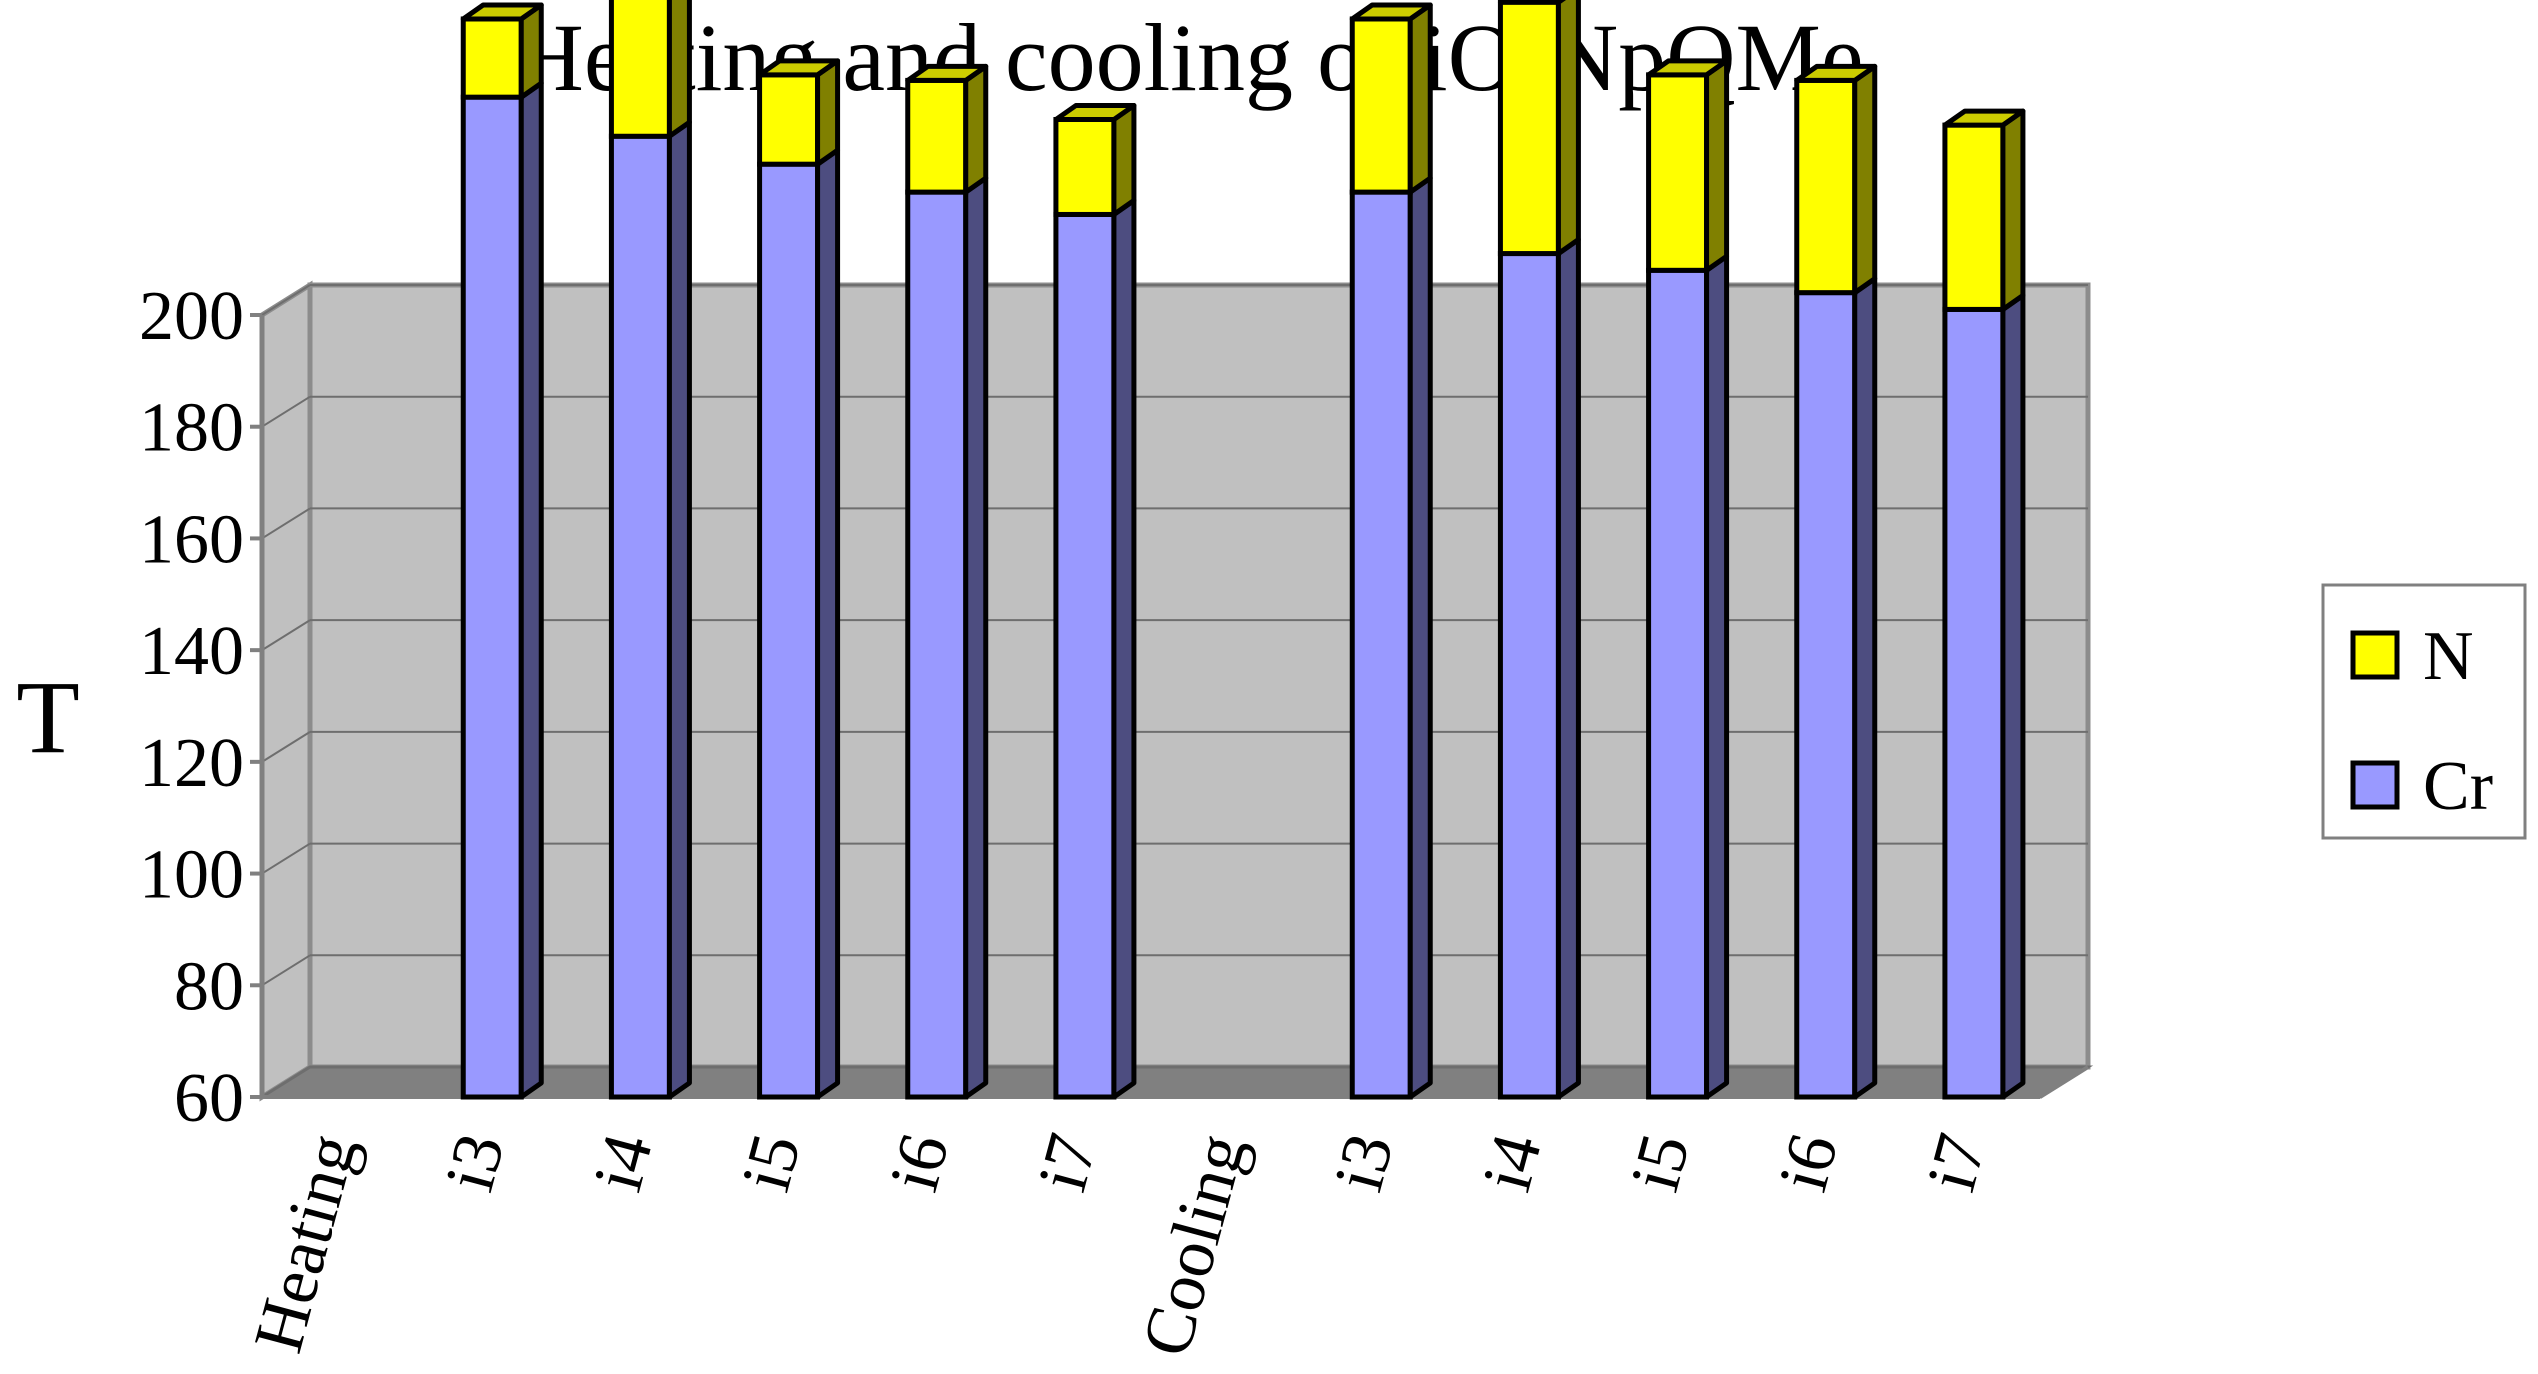 This screenshot has width=2538, height=1374. I want to click on y-tick-label: 80, so click(209, 986).